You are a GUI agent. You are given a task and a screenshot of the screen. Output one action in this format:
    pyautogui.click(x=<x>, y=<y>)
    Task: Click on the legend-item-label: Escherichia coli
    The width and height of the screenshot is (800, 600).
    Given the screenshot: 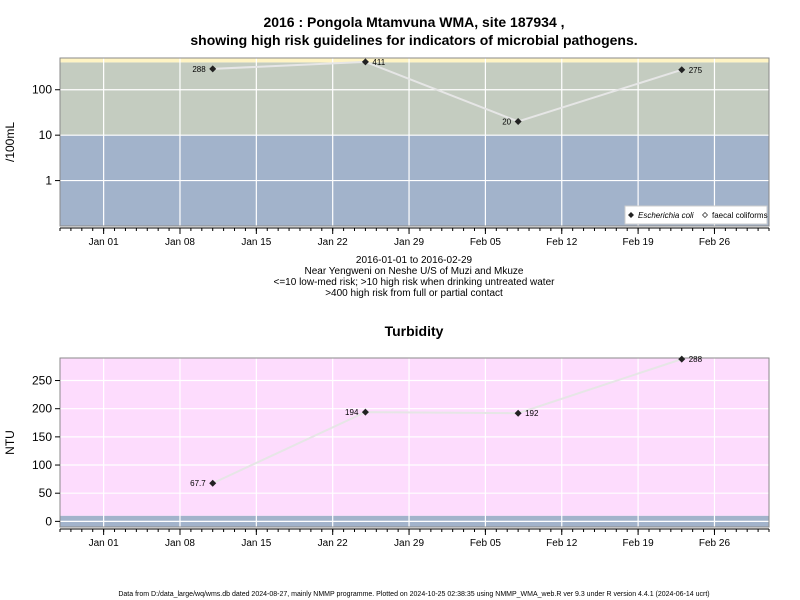 What is the action you would take?
    pyautogui.click(x=666, y=215)
    